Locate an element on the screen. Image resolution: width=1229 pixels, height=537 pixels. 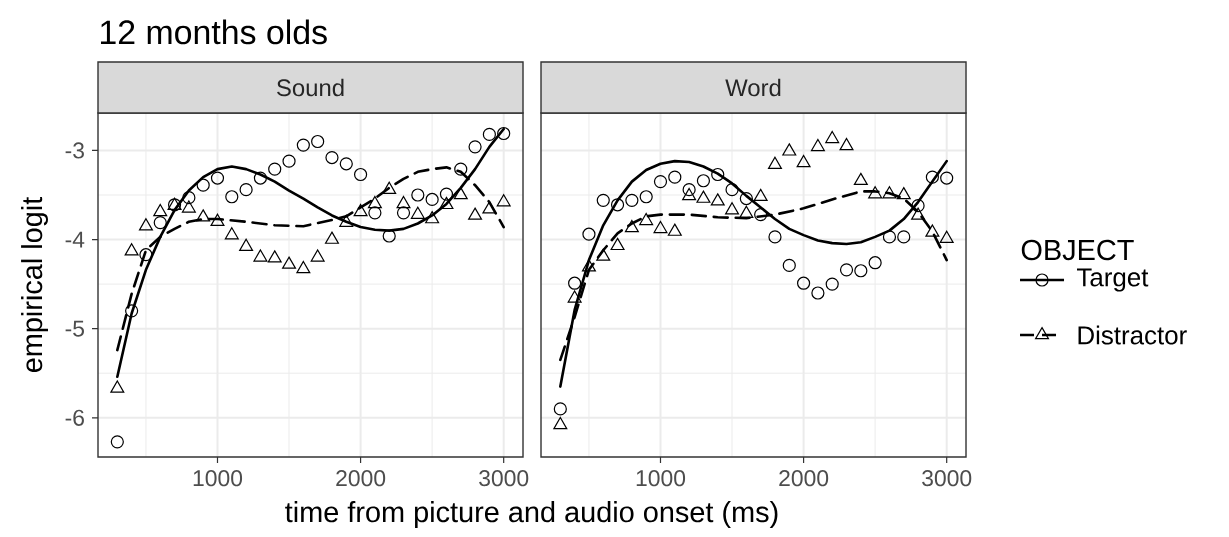
y-tick-label: -6 is located at coordinates (74, 417).